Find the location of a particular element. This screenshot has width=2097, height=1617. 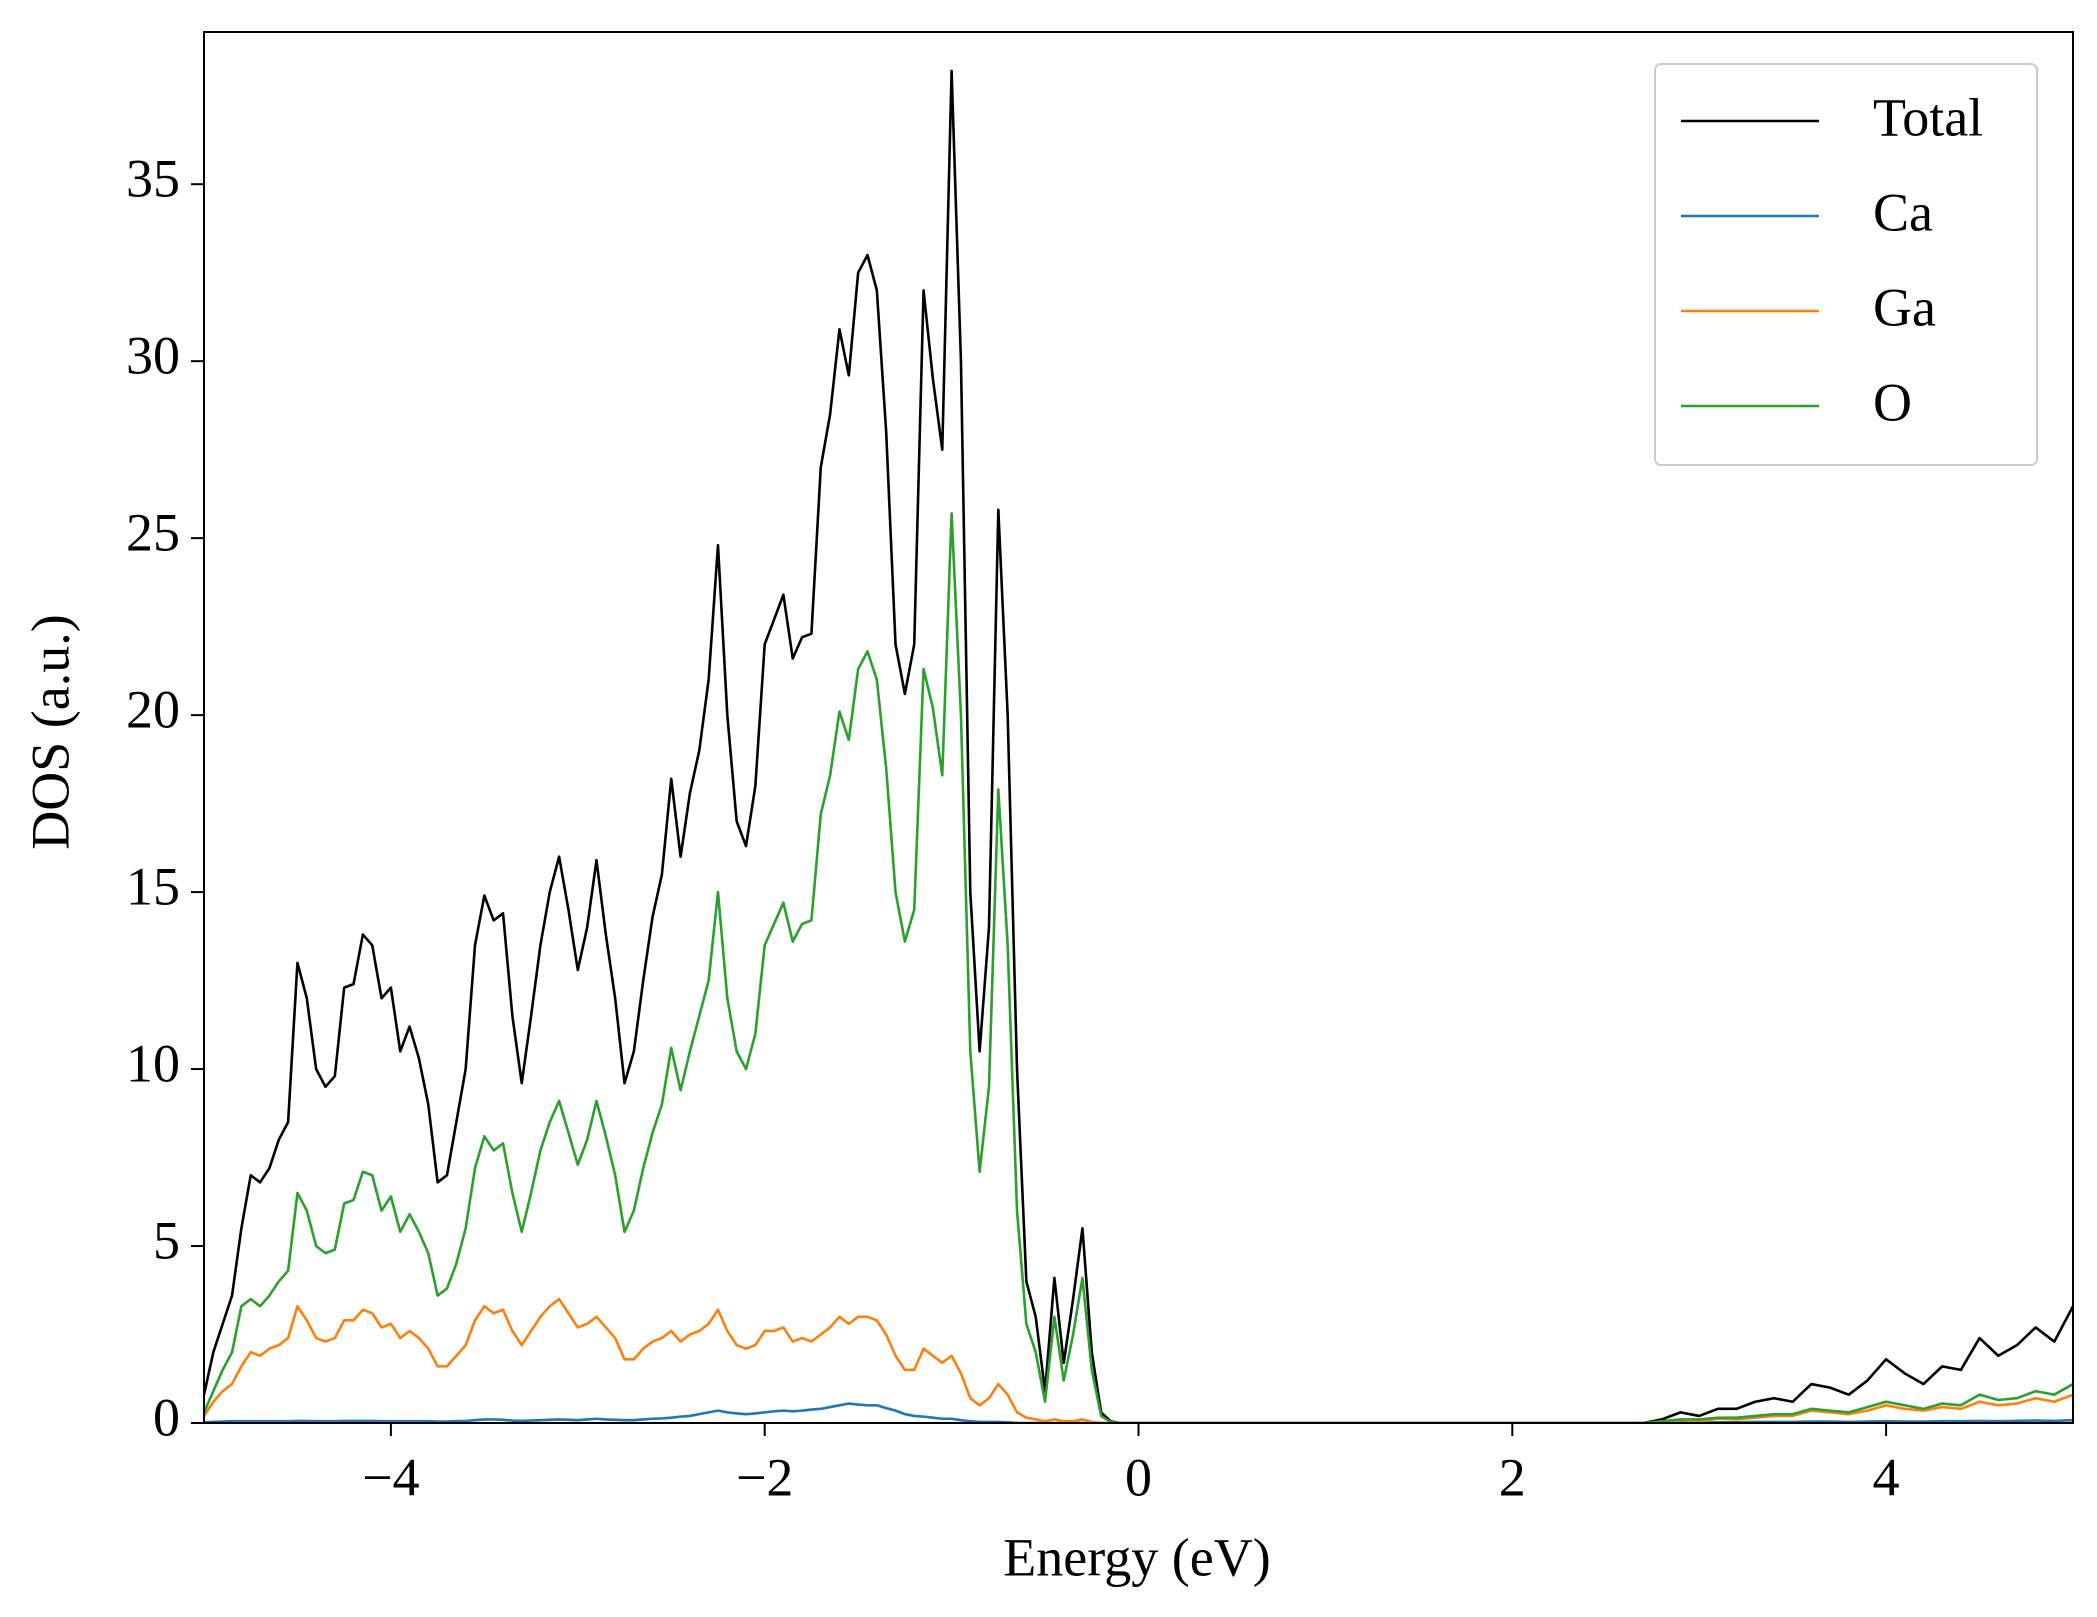

legend-box is located at coordinates (1846, 264).